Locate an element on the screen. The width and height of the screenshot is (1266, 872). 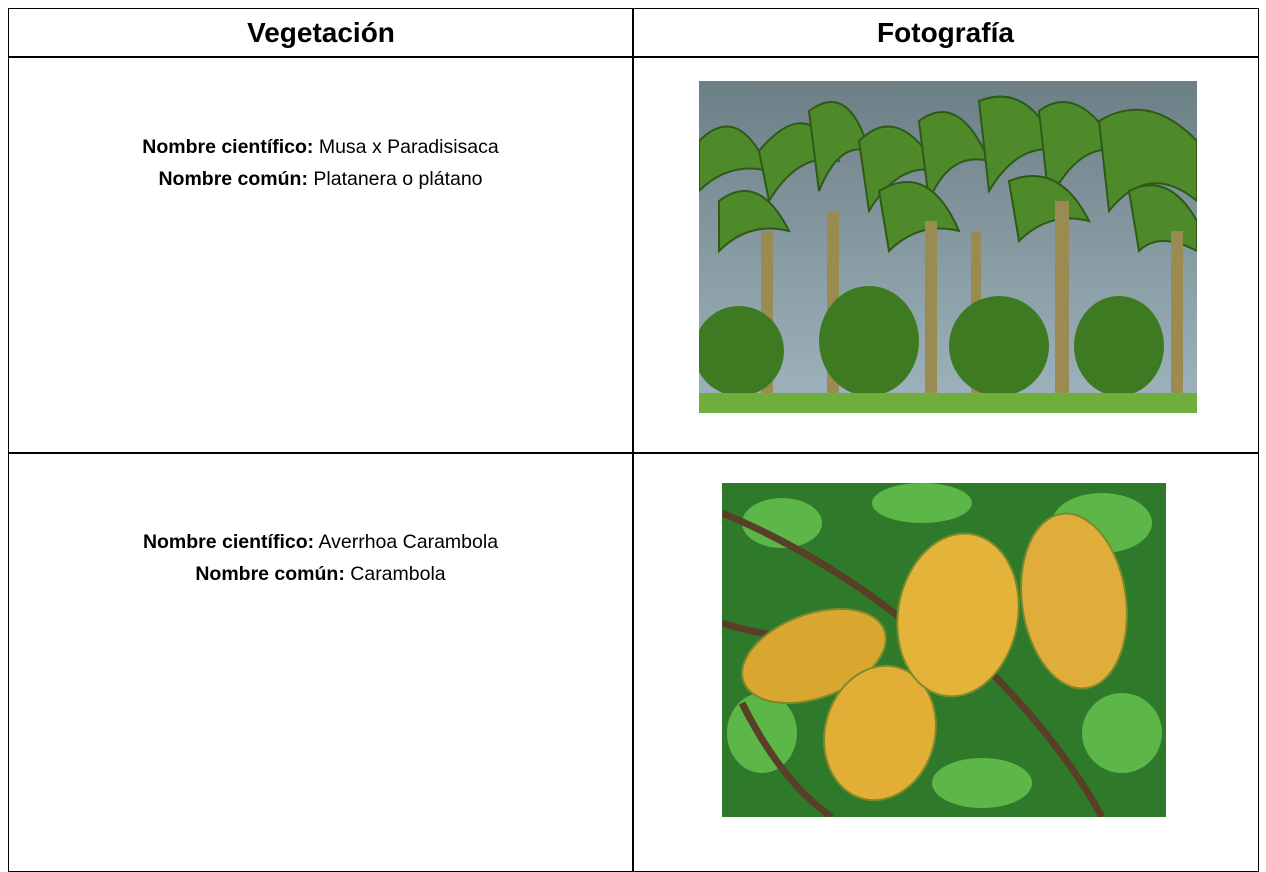
header-cell: Vegetación is located at coordinates (321, 33).